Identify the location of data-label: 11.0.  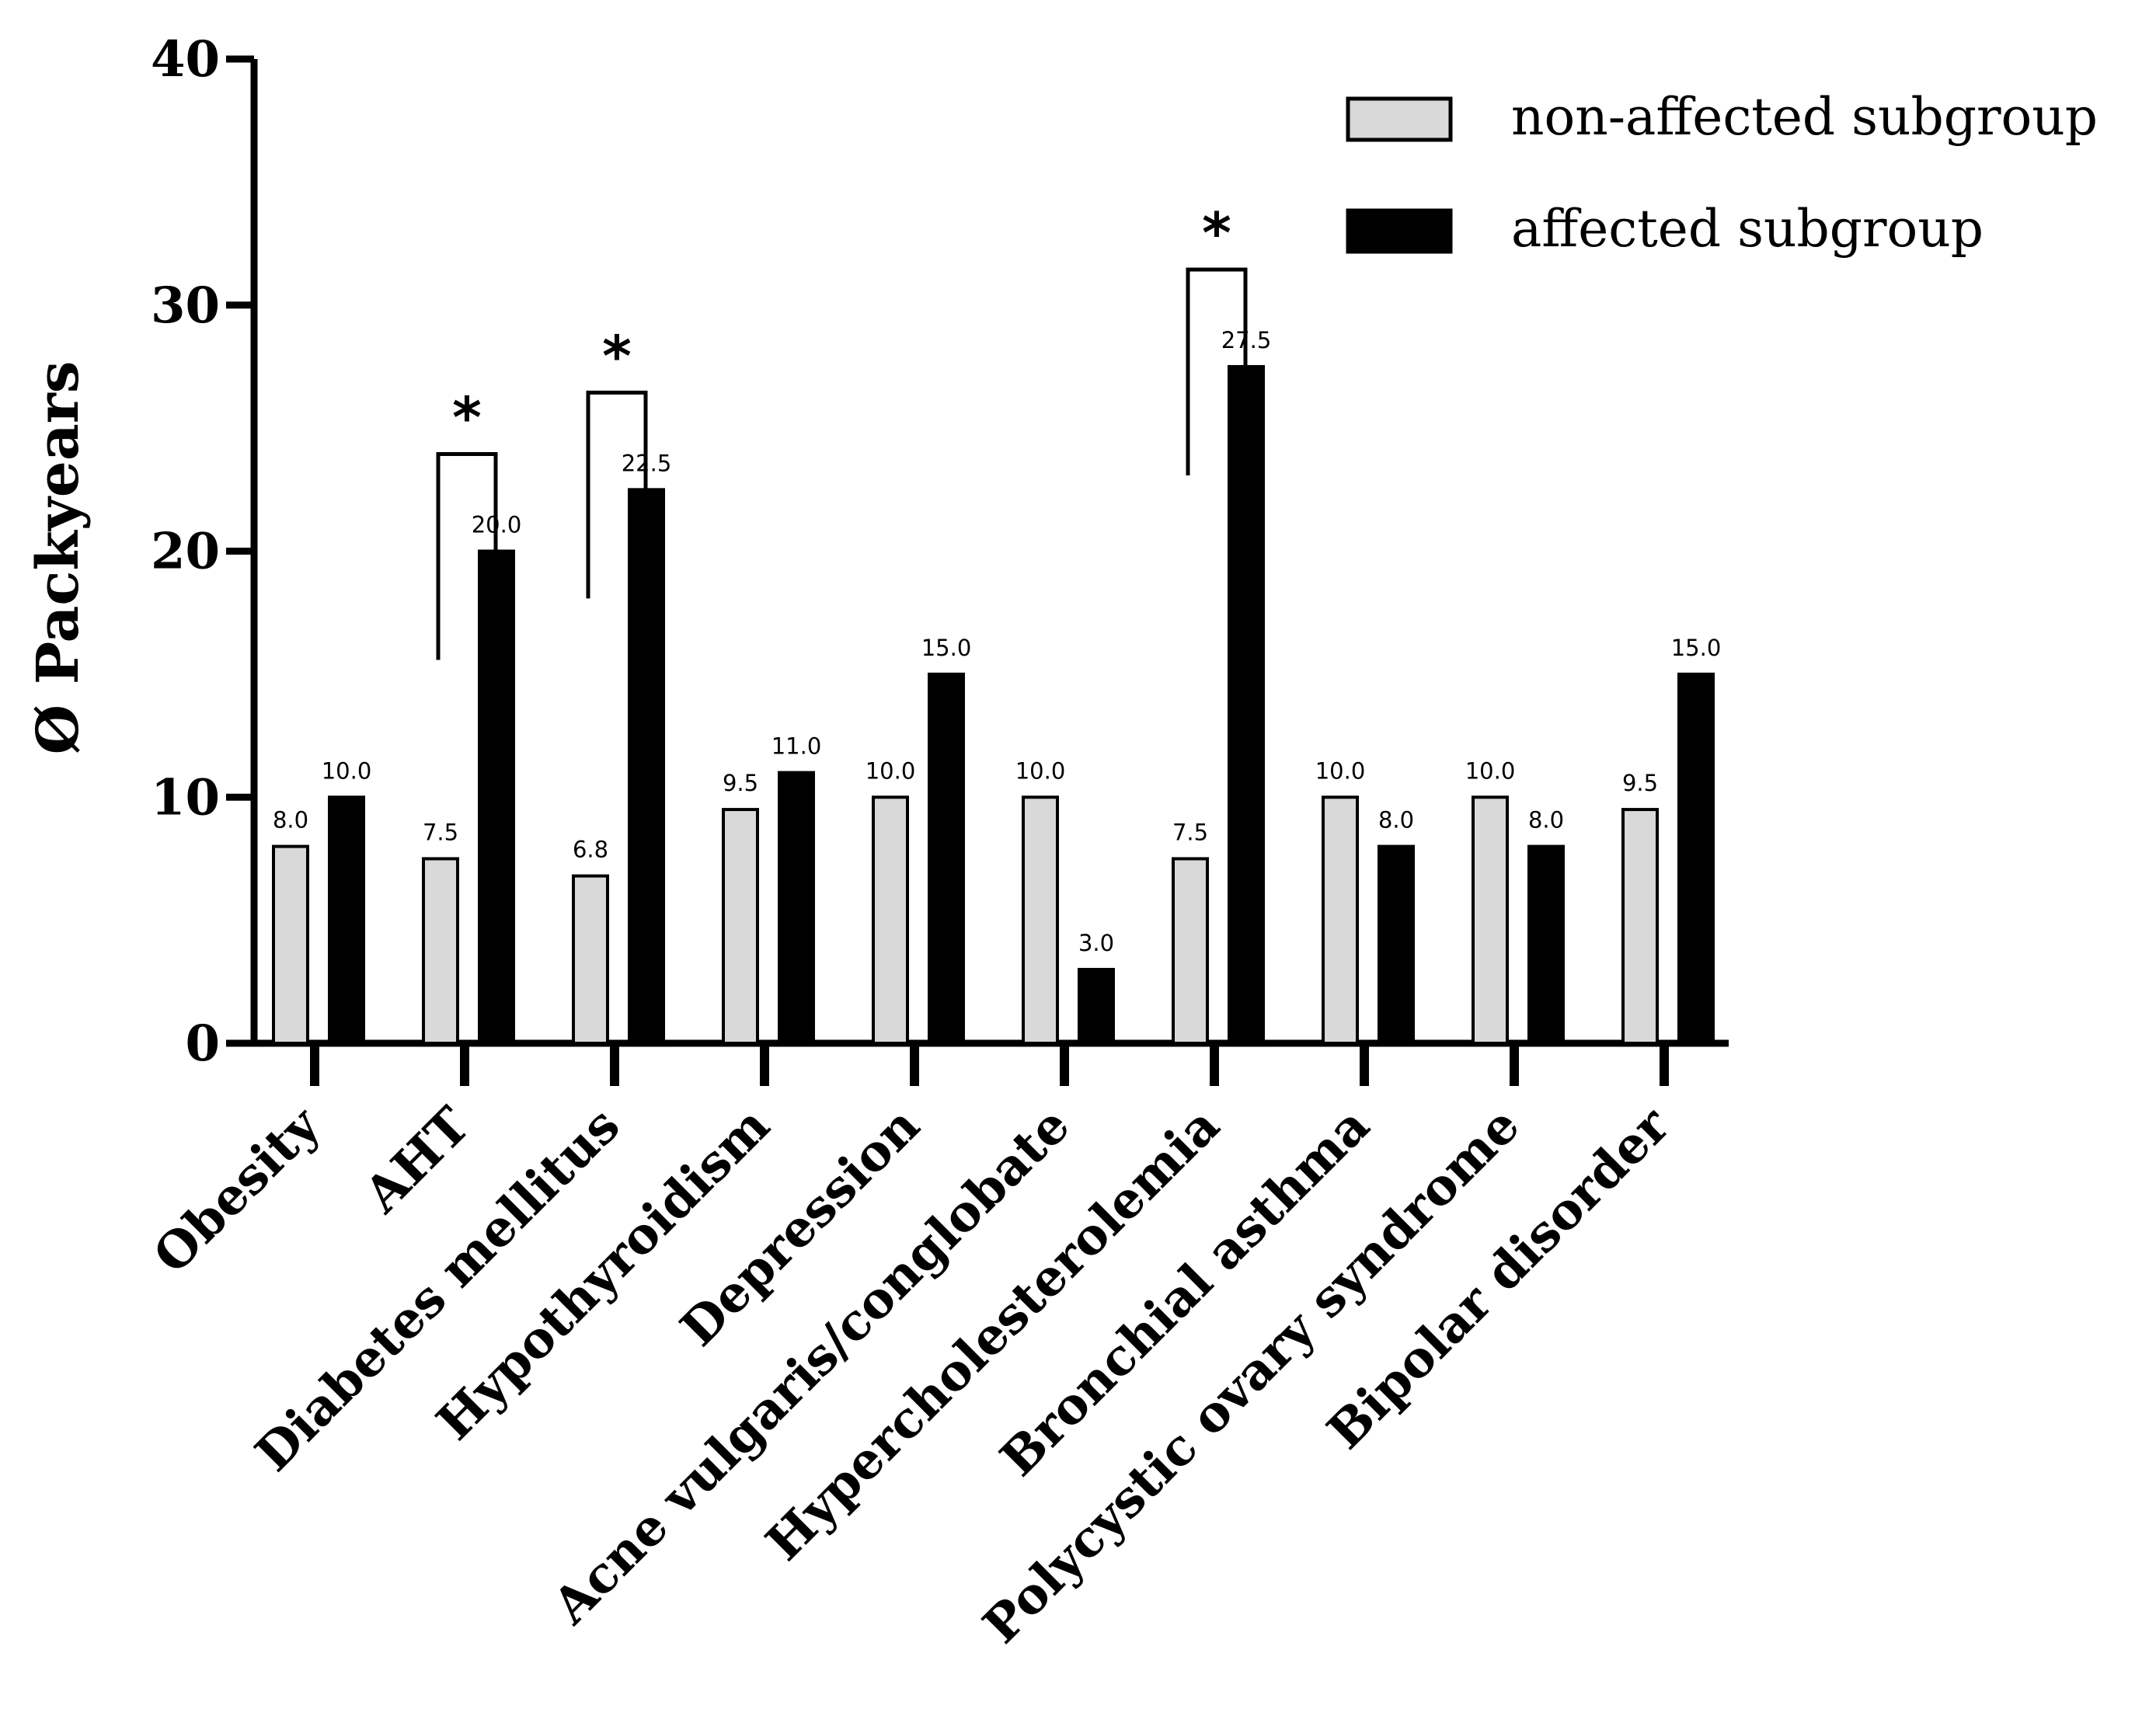
(796, 746).